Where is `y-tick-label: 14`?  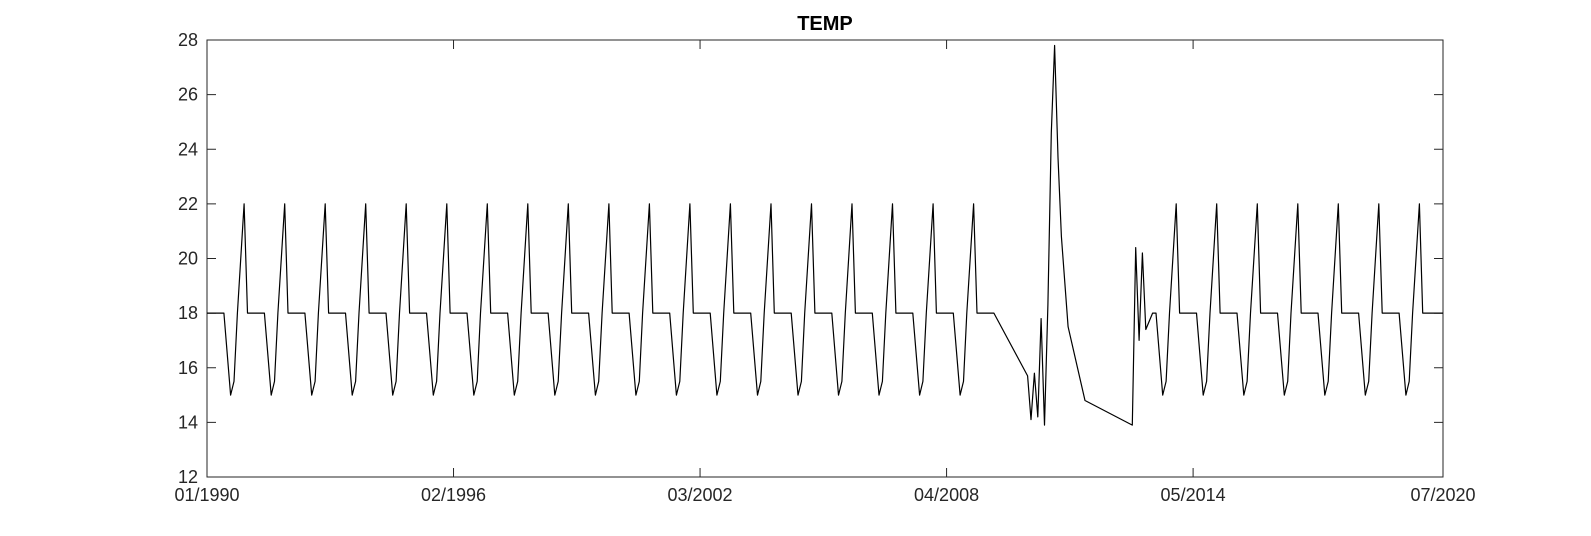 y-tick-label: 14 is located at coordinates (188, 422).